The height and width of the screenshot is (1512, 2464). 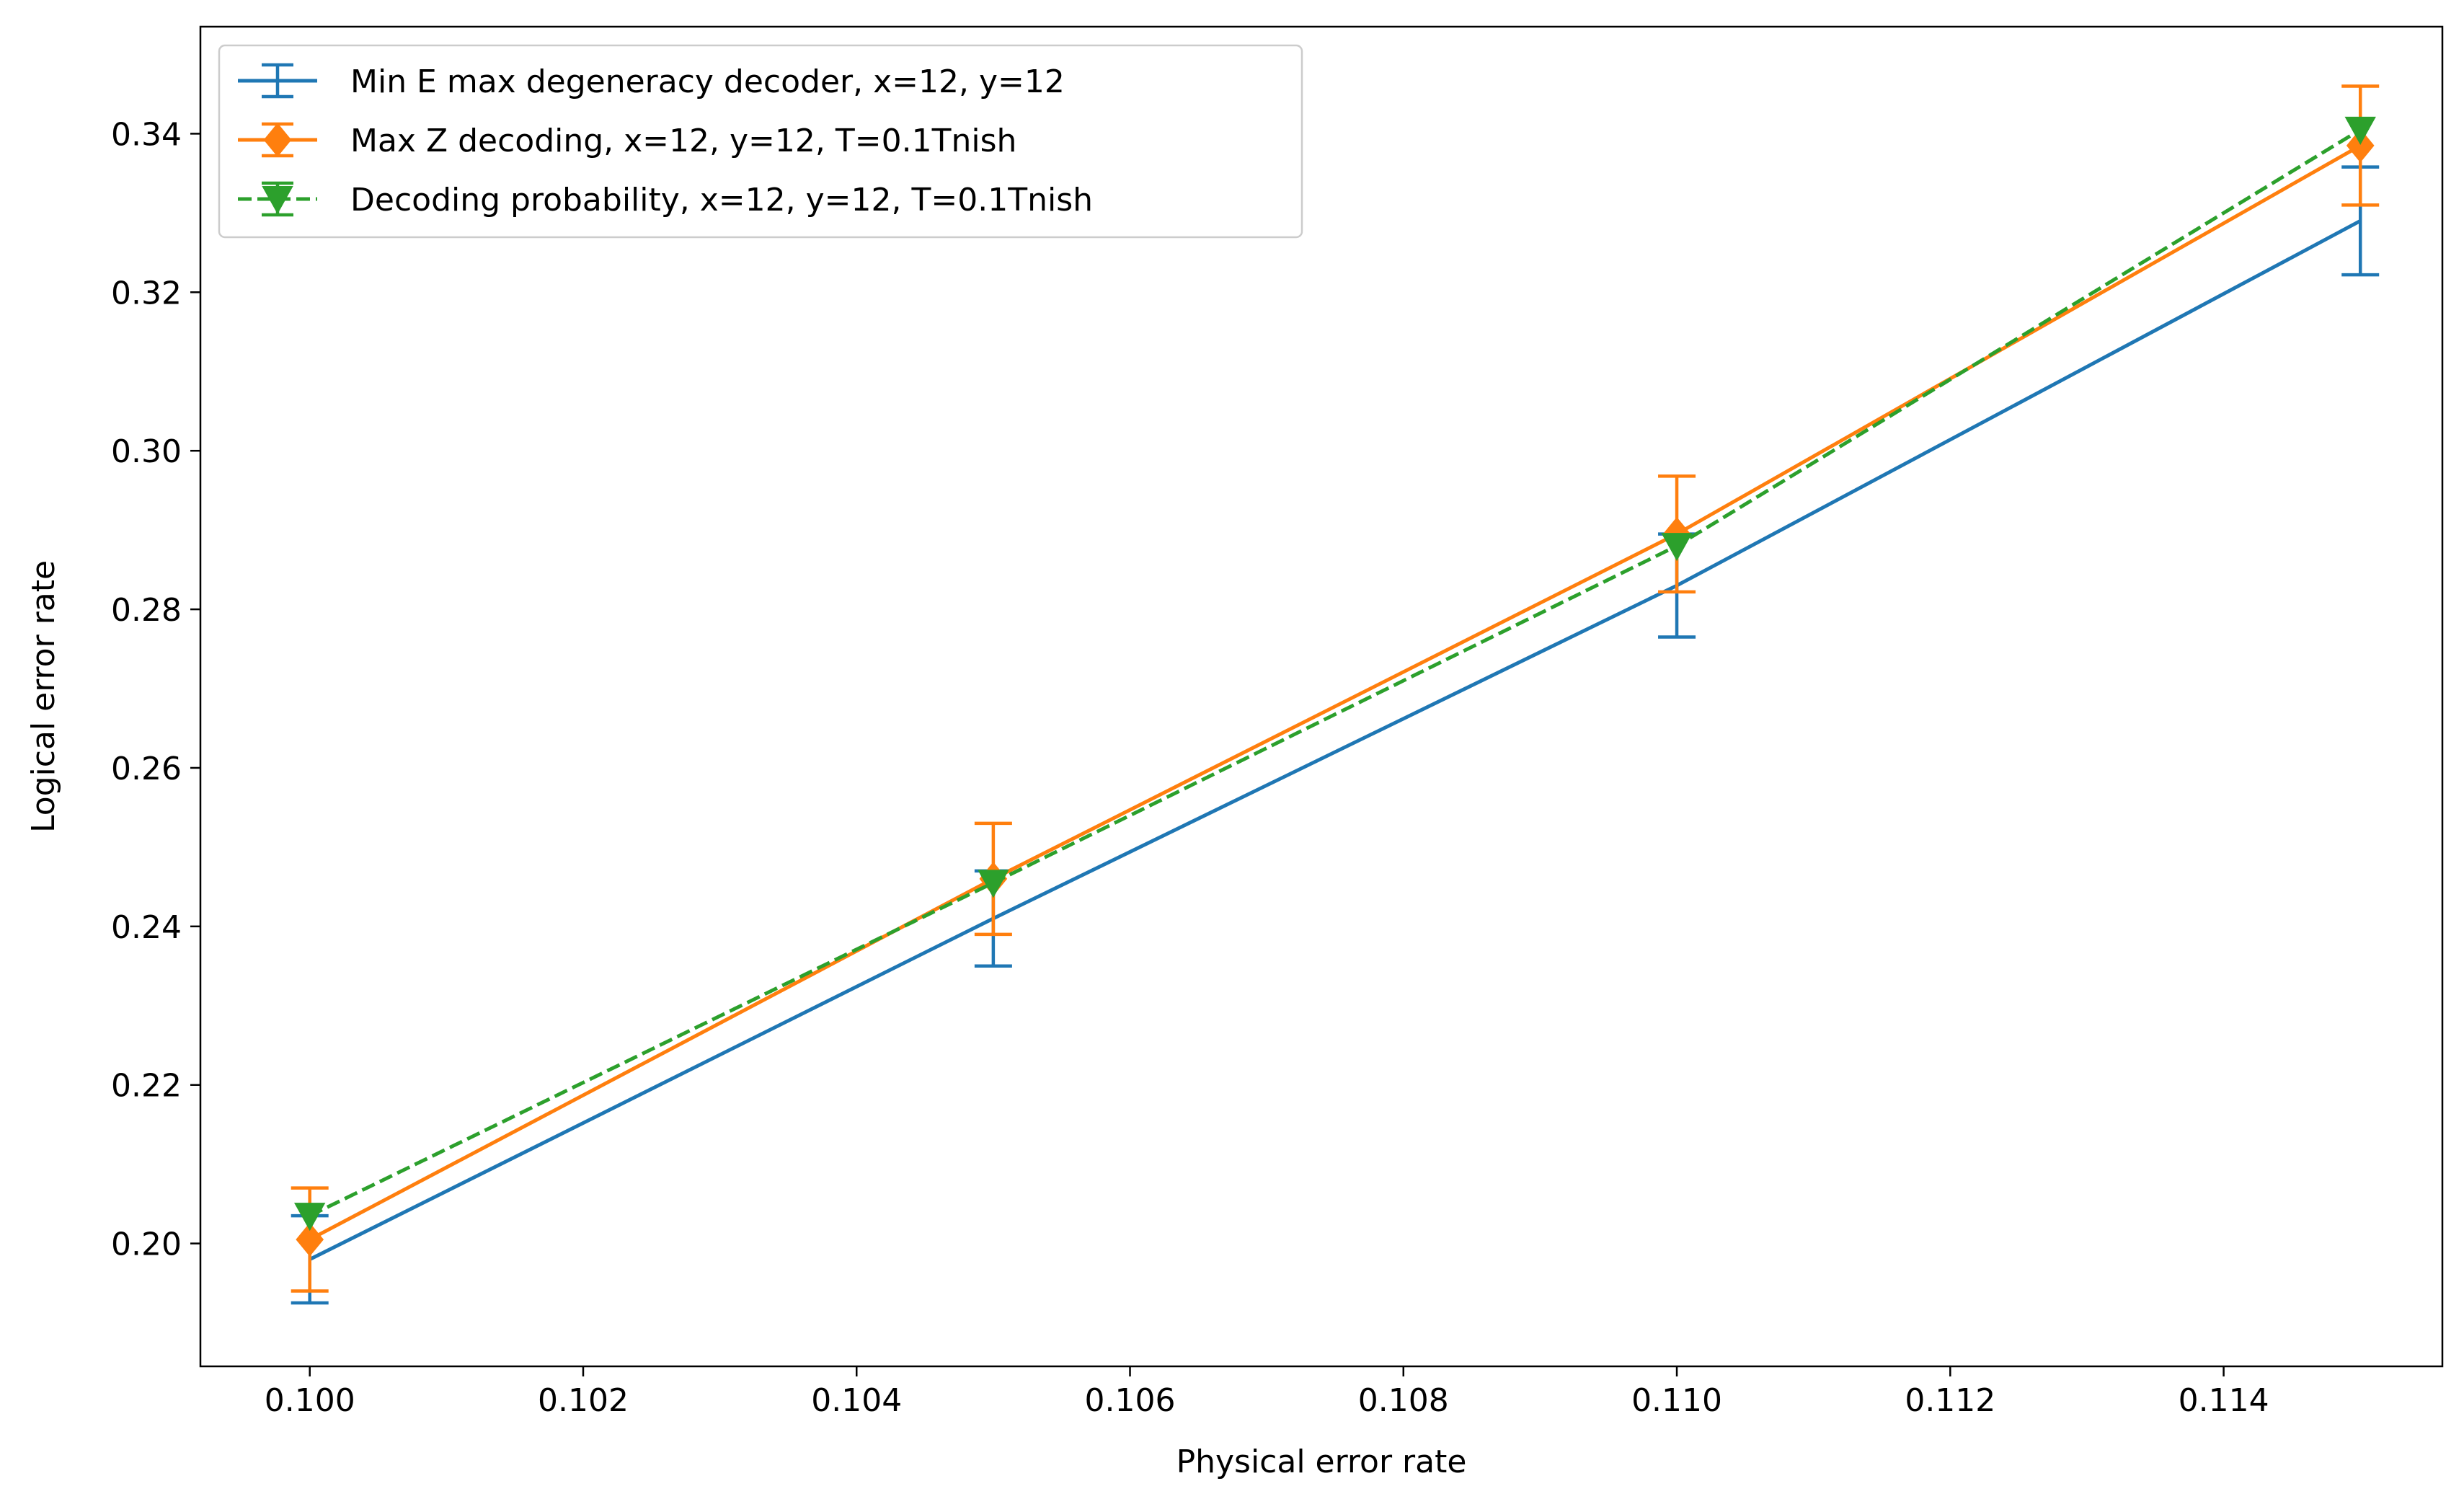 What do you see at coordinates (43, 696) in the screenshot?
I see `y-axis-label: Logical error rate` at bounding box center [43, 696].